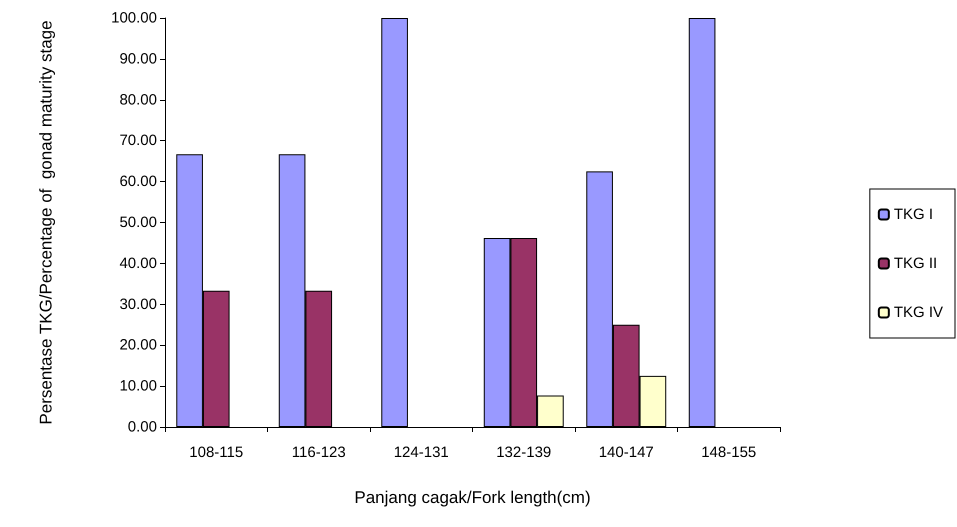  What do you see at coordinates (319, 452) in the screenshot?
I see `x-tick-label: 116-123` at bounding box center [319, 452].